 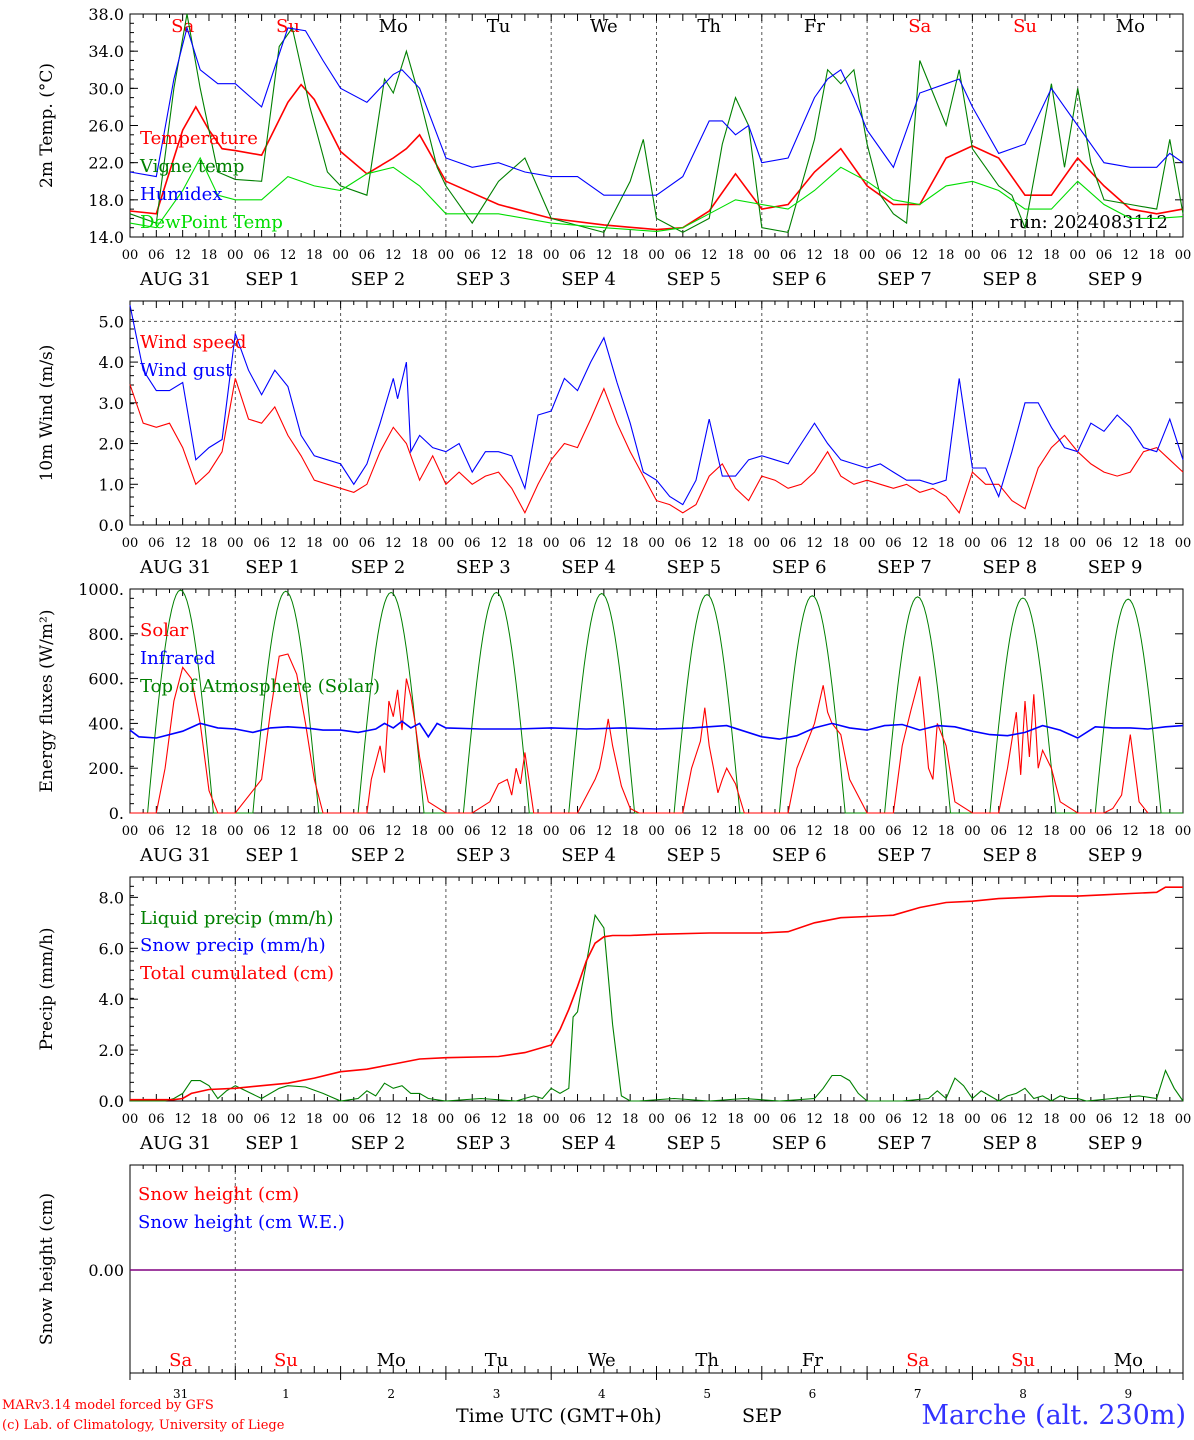 What do you see at coordinates (602, 1394) in the screenshot?
I see `day-number-label: 4` at bounding box center [602, 1394].